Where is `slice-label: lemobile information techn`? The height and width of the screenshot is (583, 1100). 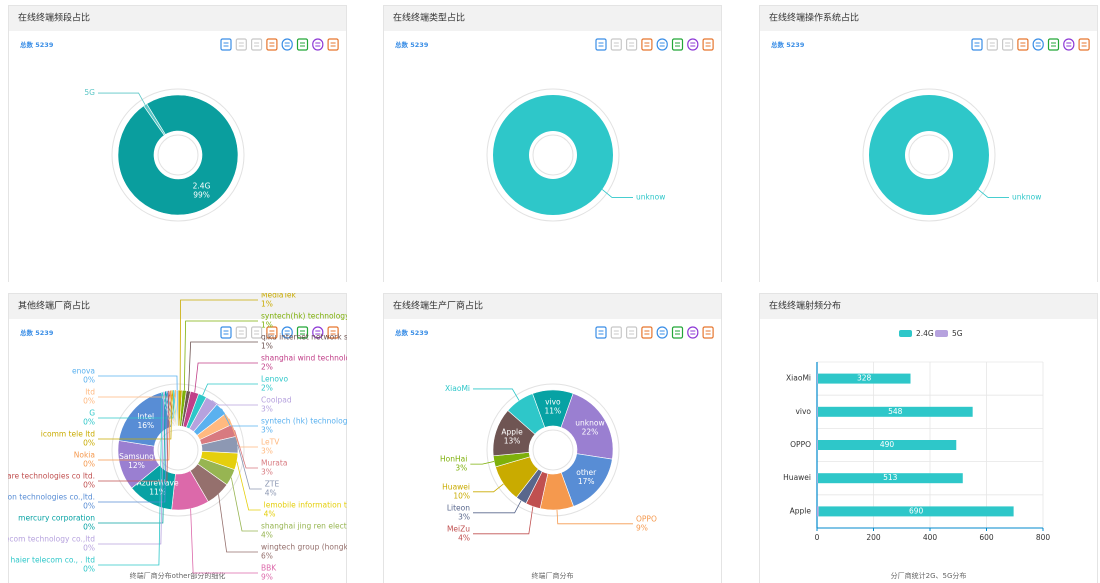 slice-label: lemobile information techn is located at coordinates (315, 505).